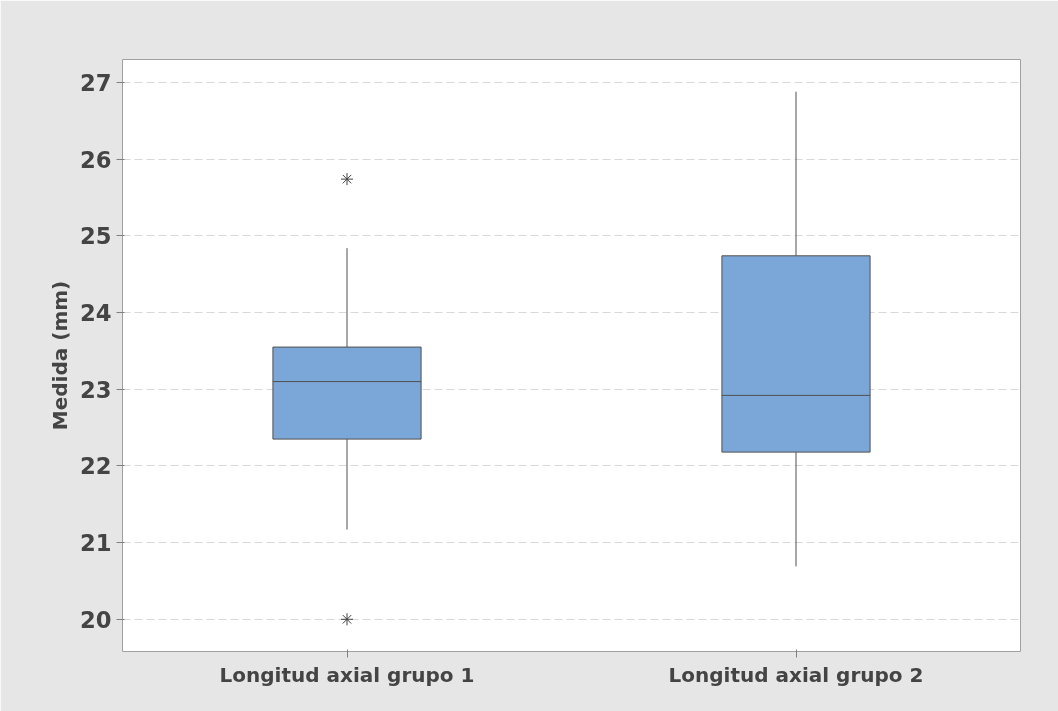  Describe the element at coordinates (59, 355) in the screenshot. I see `y-axis-title: Medida (mm)` at that location.